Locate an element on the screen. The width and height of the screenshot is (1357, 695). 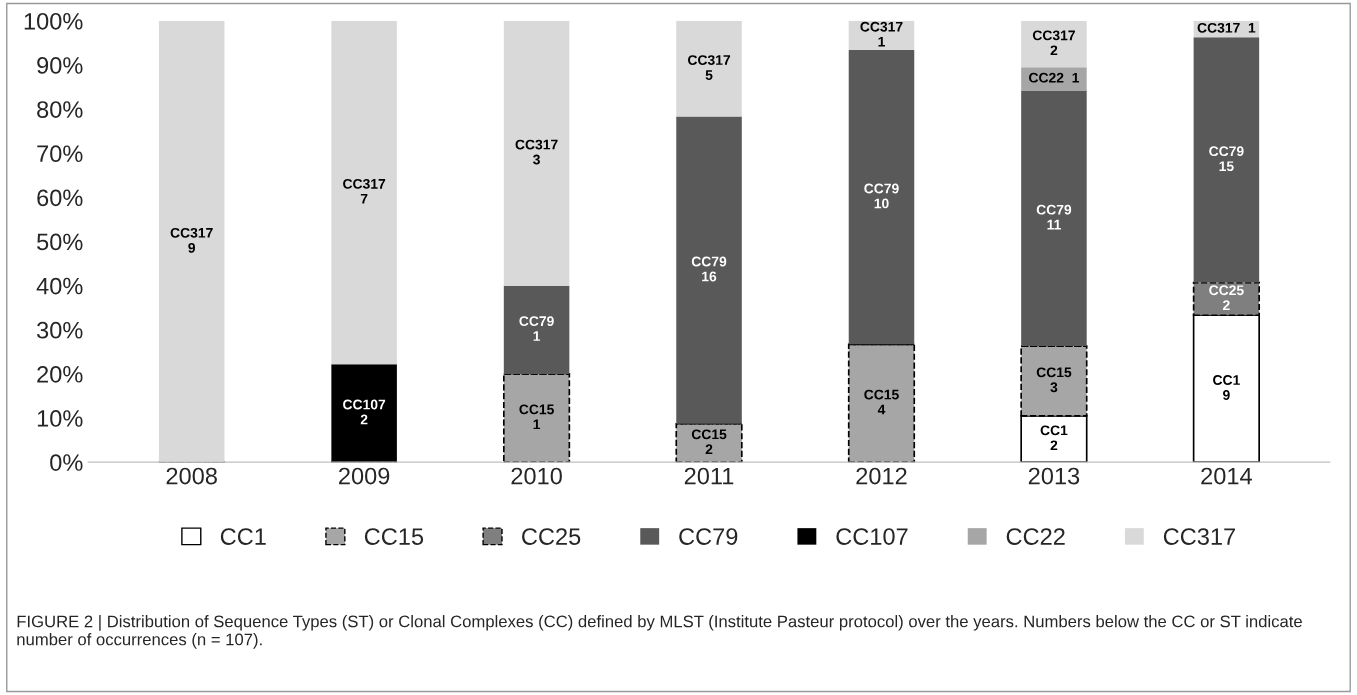
x-tick-label: 2013 is located at coordinates (1054, 476).